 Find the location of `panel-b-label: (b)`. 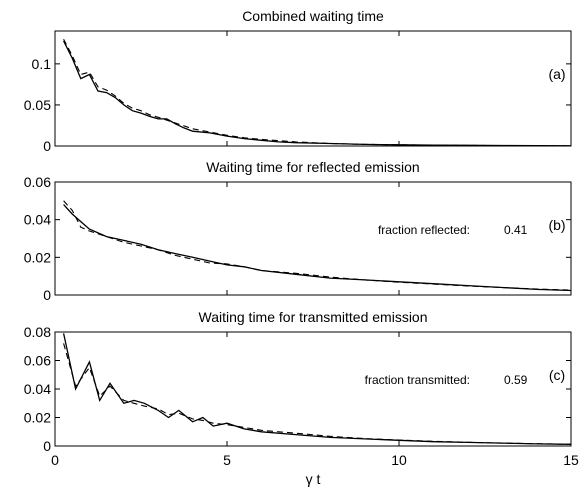

panel-b-label: (b) is located at coordinates (556, 225).